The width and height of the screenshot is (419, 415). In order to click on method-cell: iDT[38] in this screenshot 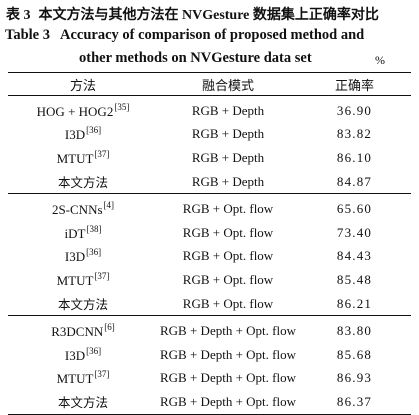, I will do `click(83, 233)`.